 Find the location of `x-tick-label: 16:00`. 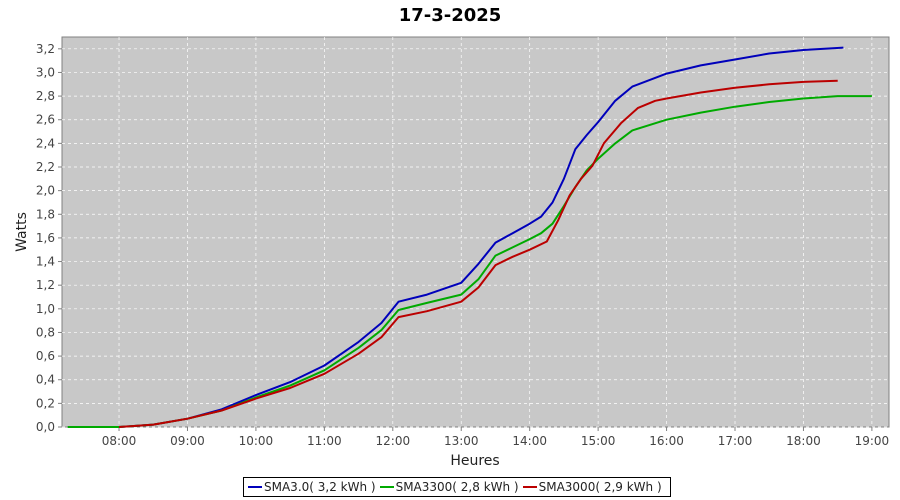

x-tick-label: 16:00 is located at coordinates (666, 441).